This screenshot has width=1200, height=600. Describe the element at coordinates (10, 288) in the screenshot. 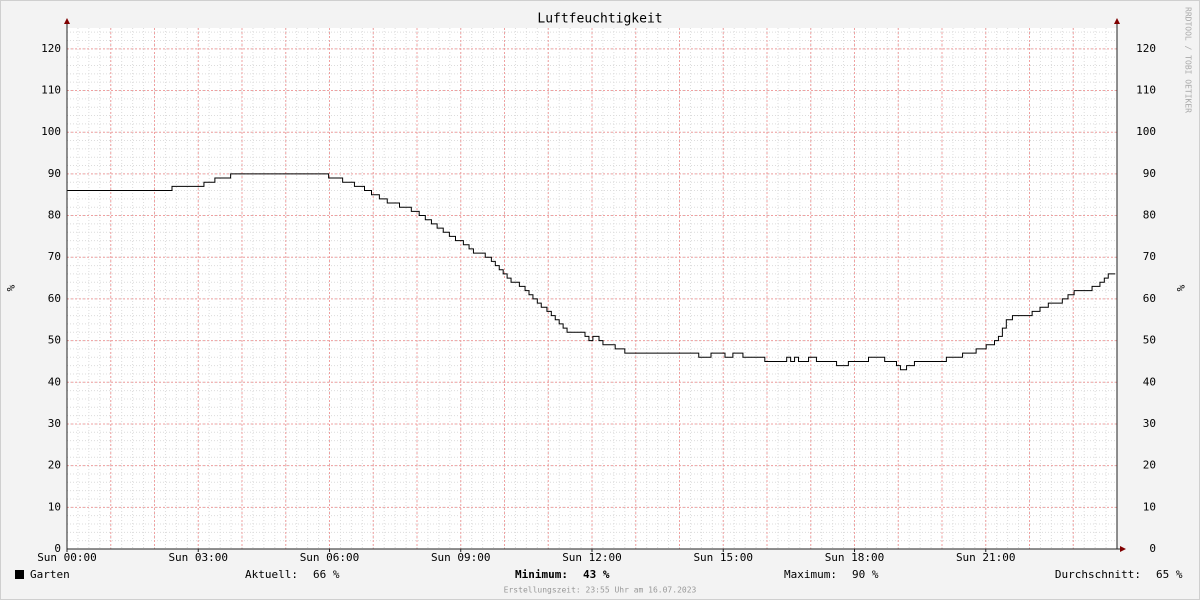

I see `y-axis-label: %` at that location.